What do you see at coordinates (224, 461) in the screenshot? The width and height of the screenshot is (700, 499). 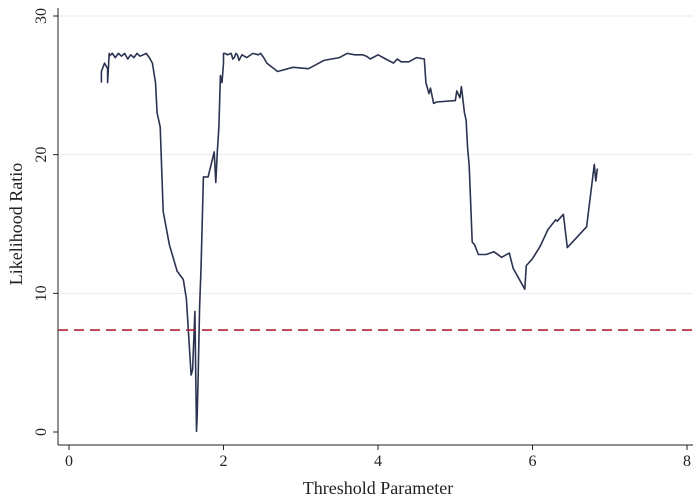 I see `x-tick-label-2: 2` at bounding box center [224, 461].